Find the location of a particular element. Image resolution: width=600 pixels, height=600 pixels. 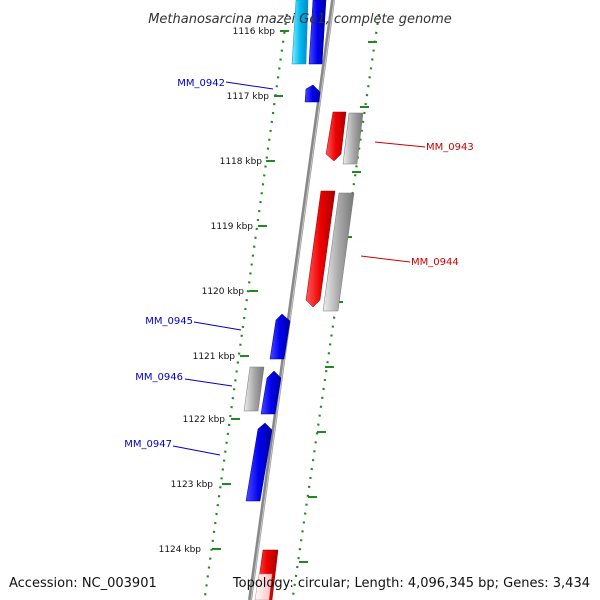

genome-backbone is located at coordinates (291, 300).